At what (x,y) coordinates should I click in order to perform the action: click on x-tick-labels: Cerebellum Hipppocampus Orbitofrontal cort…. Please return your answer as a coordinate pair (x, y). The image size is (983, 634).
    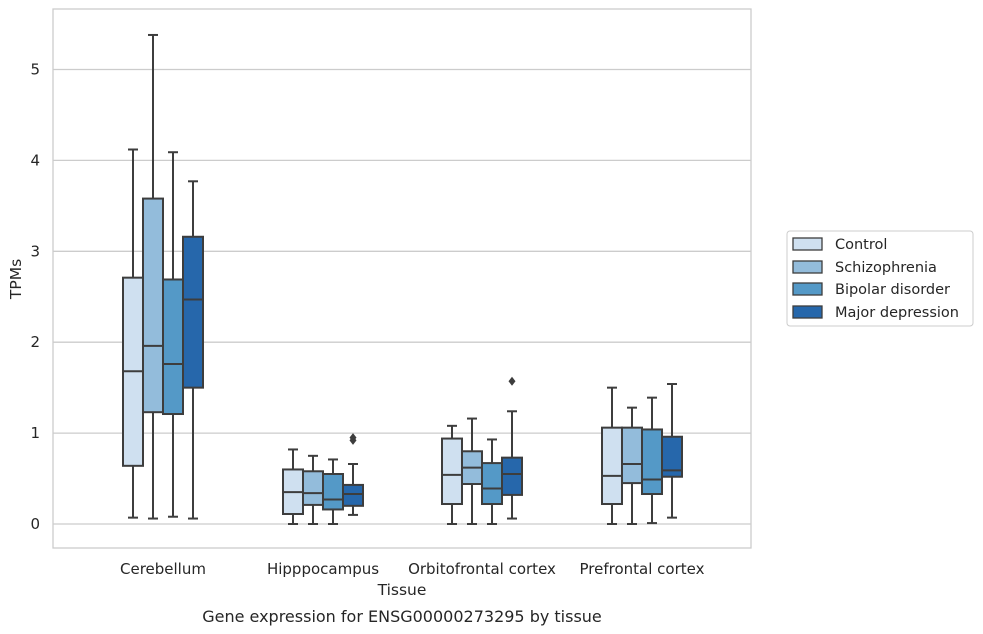
    Looking at the image, I should click on (412, 569).